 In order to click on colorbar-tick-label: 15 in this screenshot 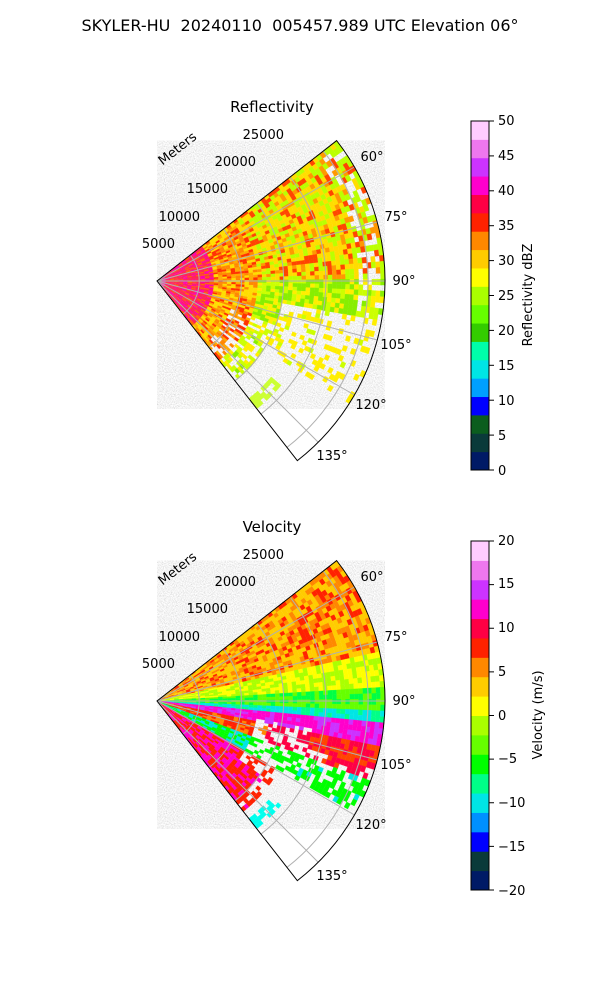, I will do `click(506, 584)`.